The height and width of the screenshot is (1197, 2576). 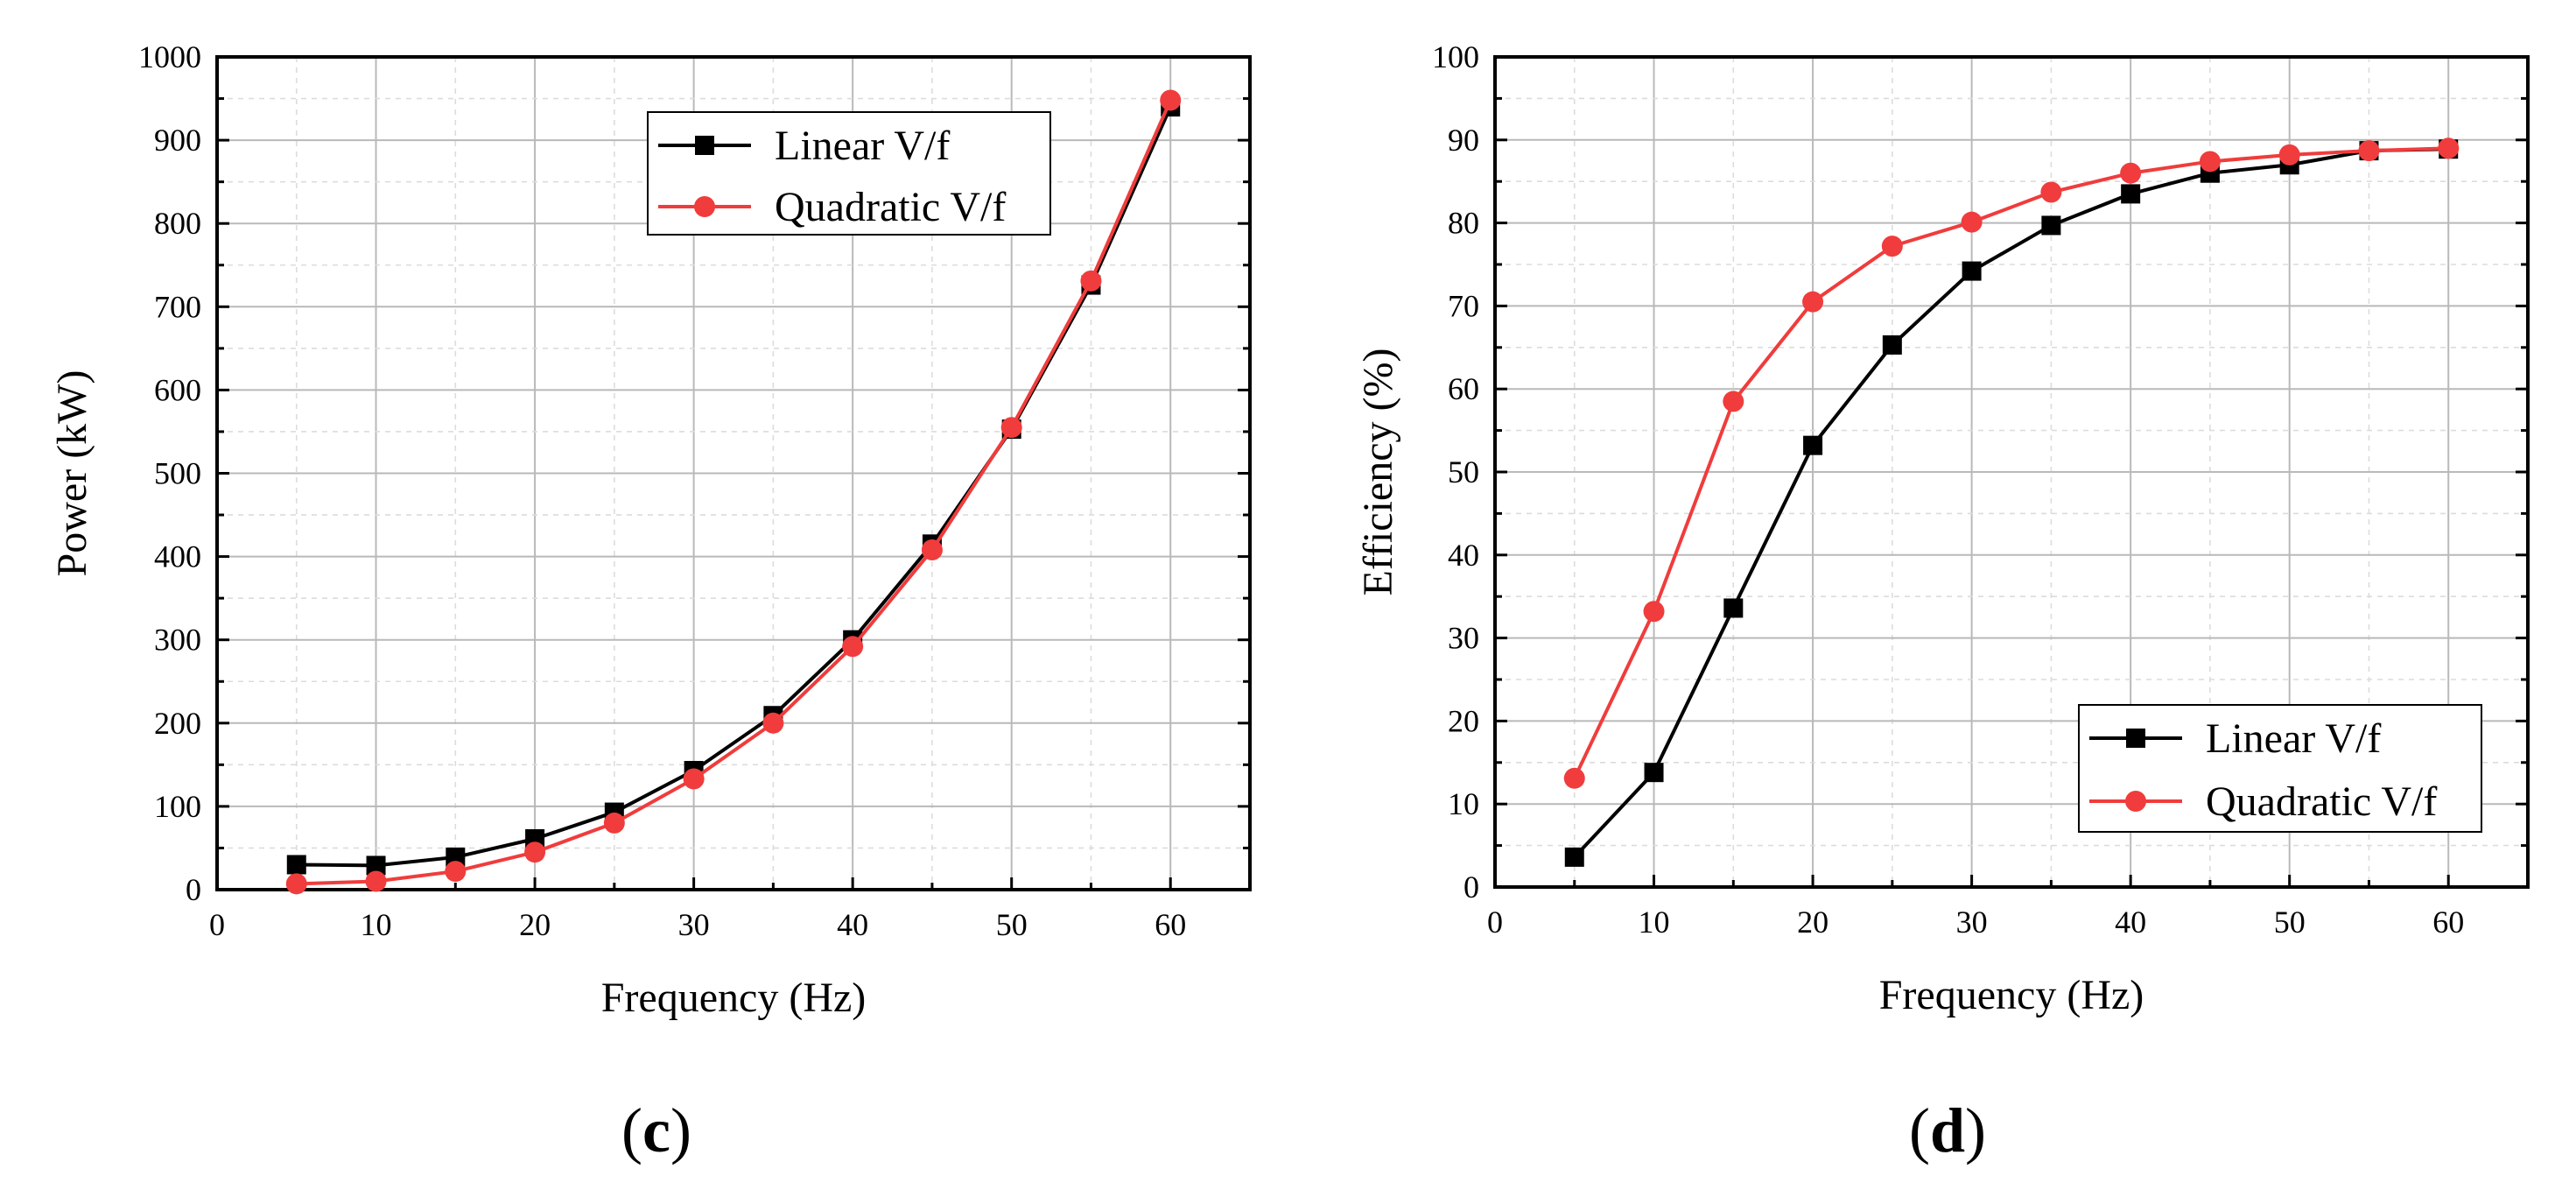 What do you see at coordinates (72, 474) in the screenshot?
I see `y-axis-title: Power (kW)` at bounding box center [72, 474].